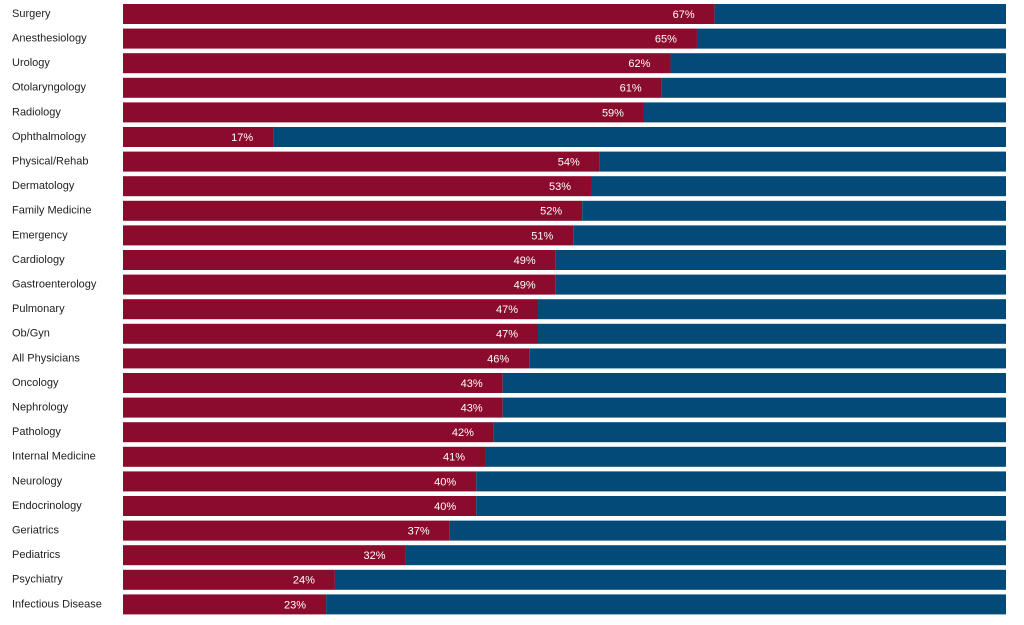  I want to click on category-label: Pediatrics, so click(36, 555).